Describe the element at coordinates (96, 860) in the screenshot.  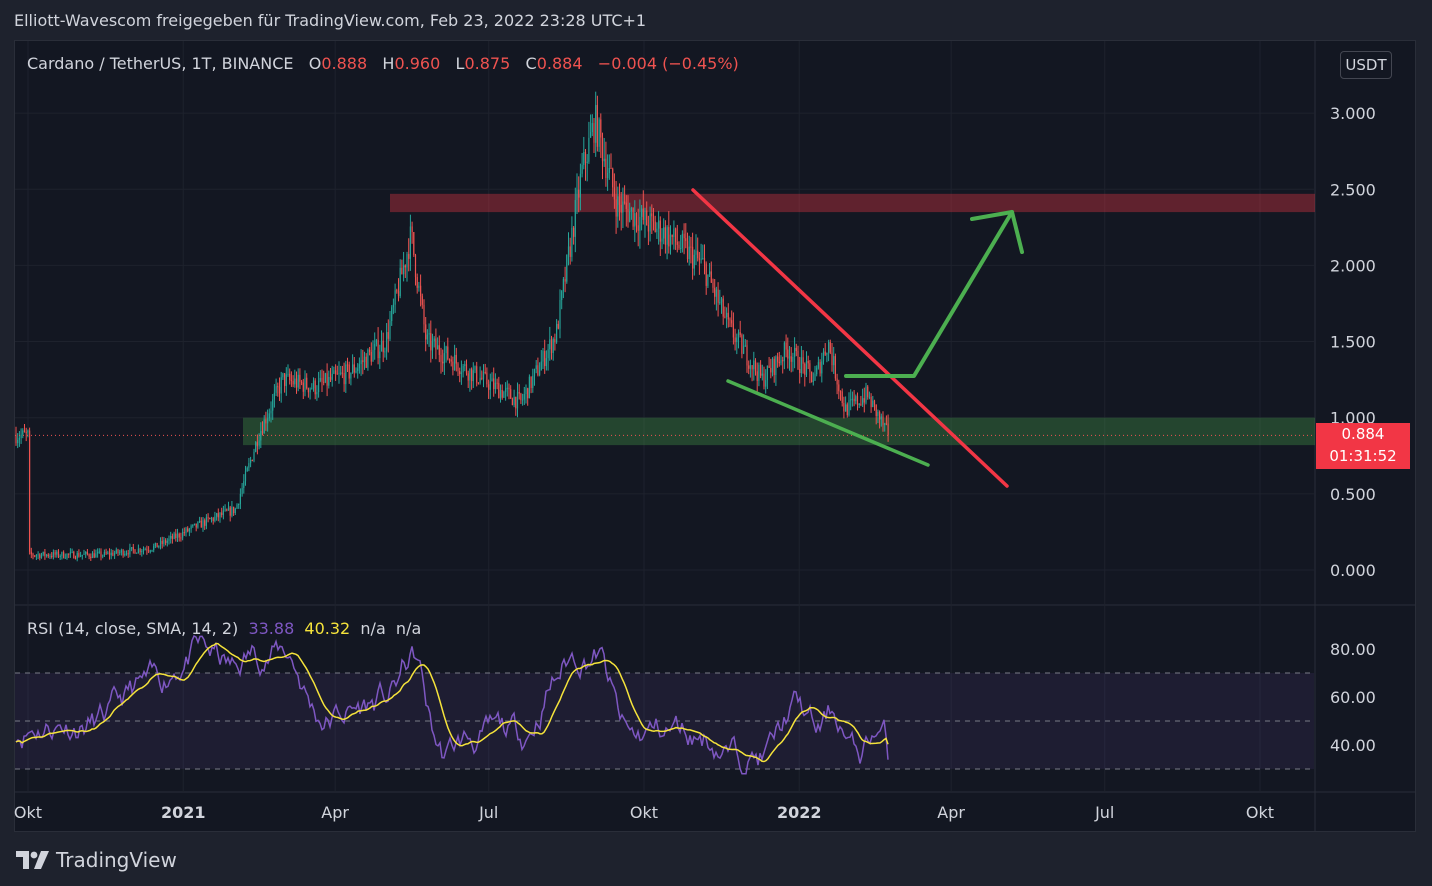
I see `tradingview-logo: TradingView` at that location.